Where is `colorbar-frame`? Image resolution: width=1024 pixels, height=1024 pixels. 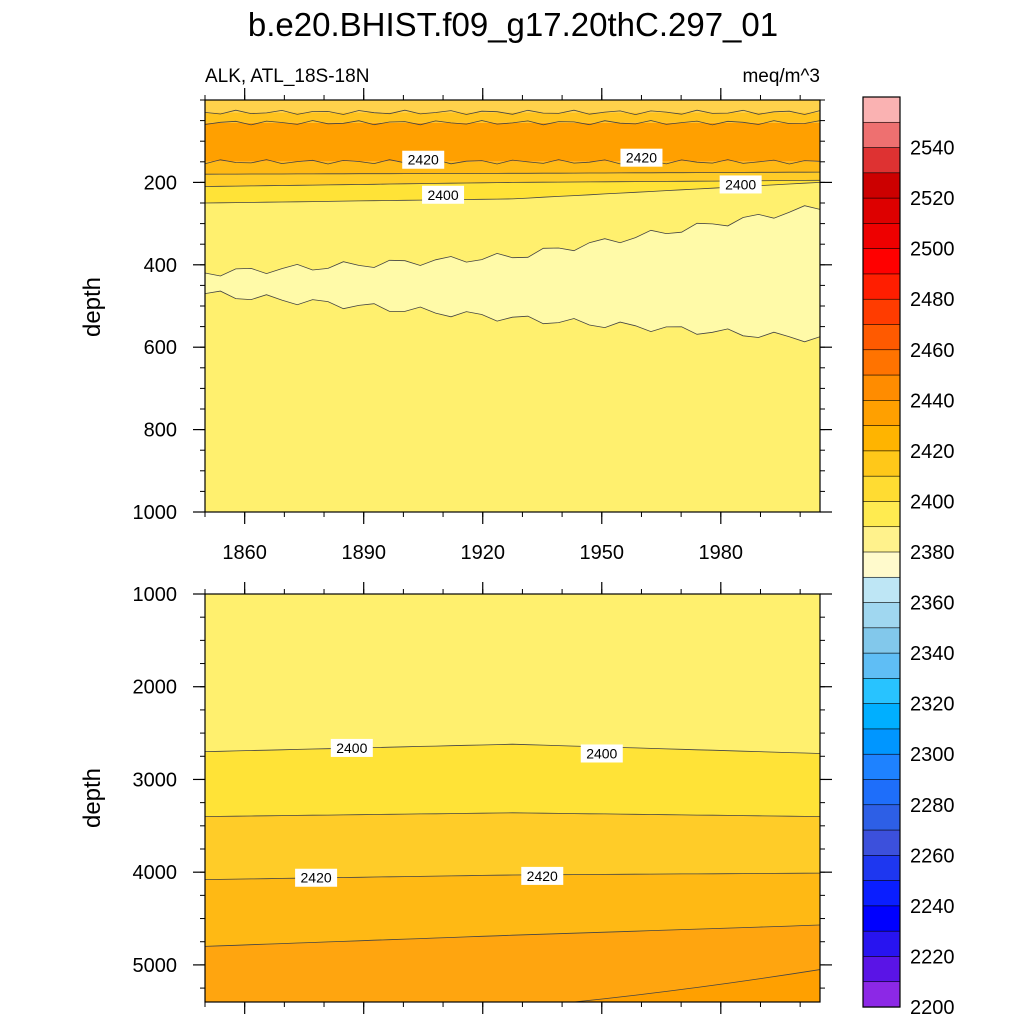
colorbar-frame is located at coordinates (881, 552).